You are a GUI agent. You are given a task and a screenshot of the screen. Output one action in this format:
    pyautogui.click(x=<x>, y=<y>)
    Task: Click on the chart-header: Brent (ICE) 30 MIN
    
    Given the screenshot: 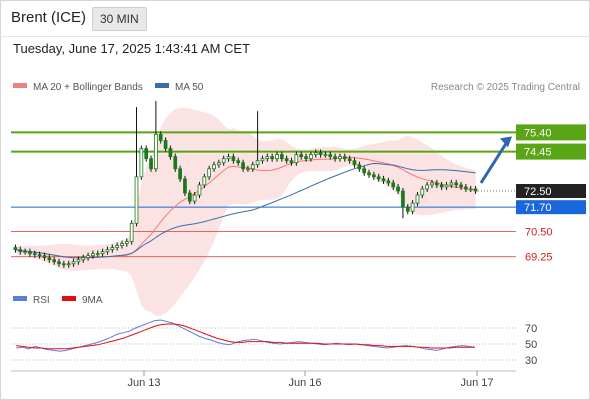 What is the action you would take?
    pyautogui.click(x=295, y=18)
    